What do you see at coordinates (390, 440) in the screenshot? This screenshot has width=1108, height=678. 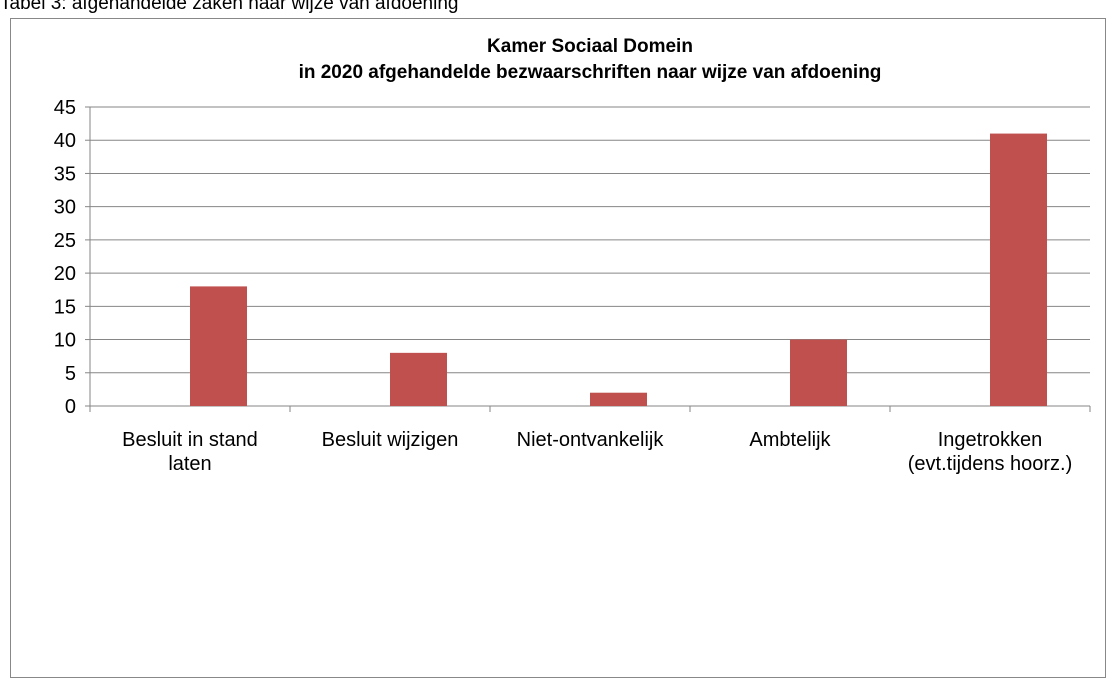 I see `x-tick-label: Besluit wijzigen` at bounding box center [390, 440].